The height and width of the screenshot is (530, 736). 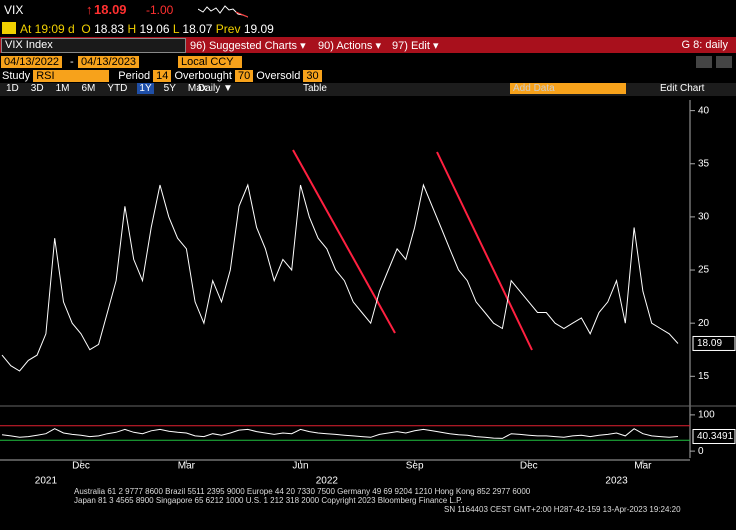 What do you see at coordinates (203, 76) in the screenshot?
I see `overbought-label: Overbought` at bounding box center [203, 76].